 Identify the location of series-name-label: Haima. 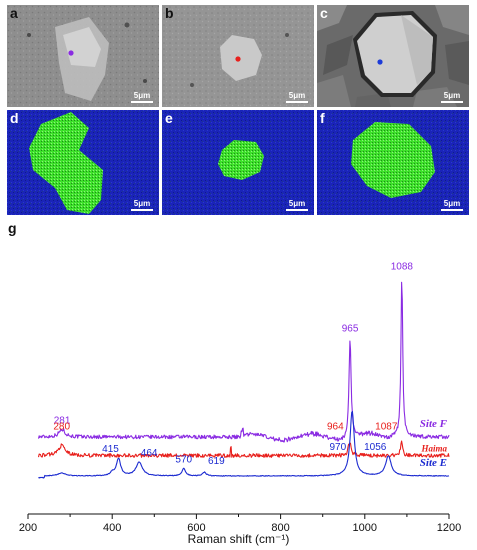
(433, 449).